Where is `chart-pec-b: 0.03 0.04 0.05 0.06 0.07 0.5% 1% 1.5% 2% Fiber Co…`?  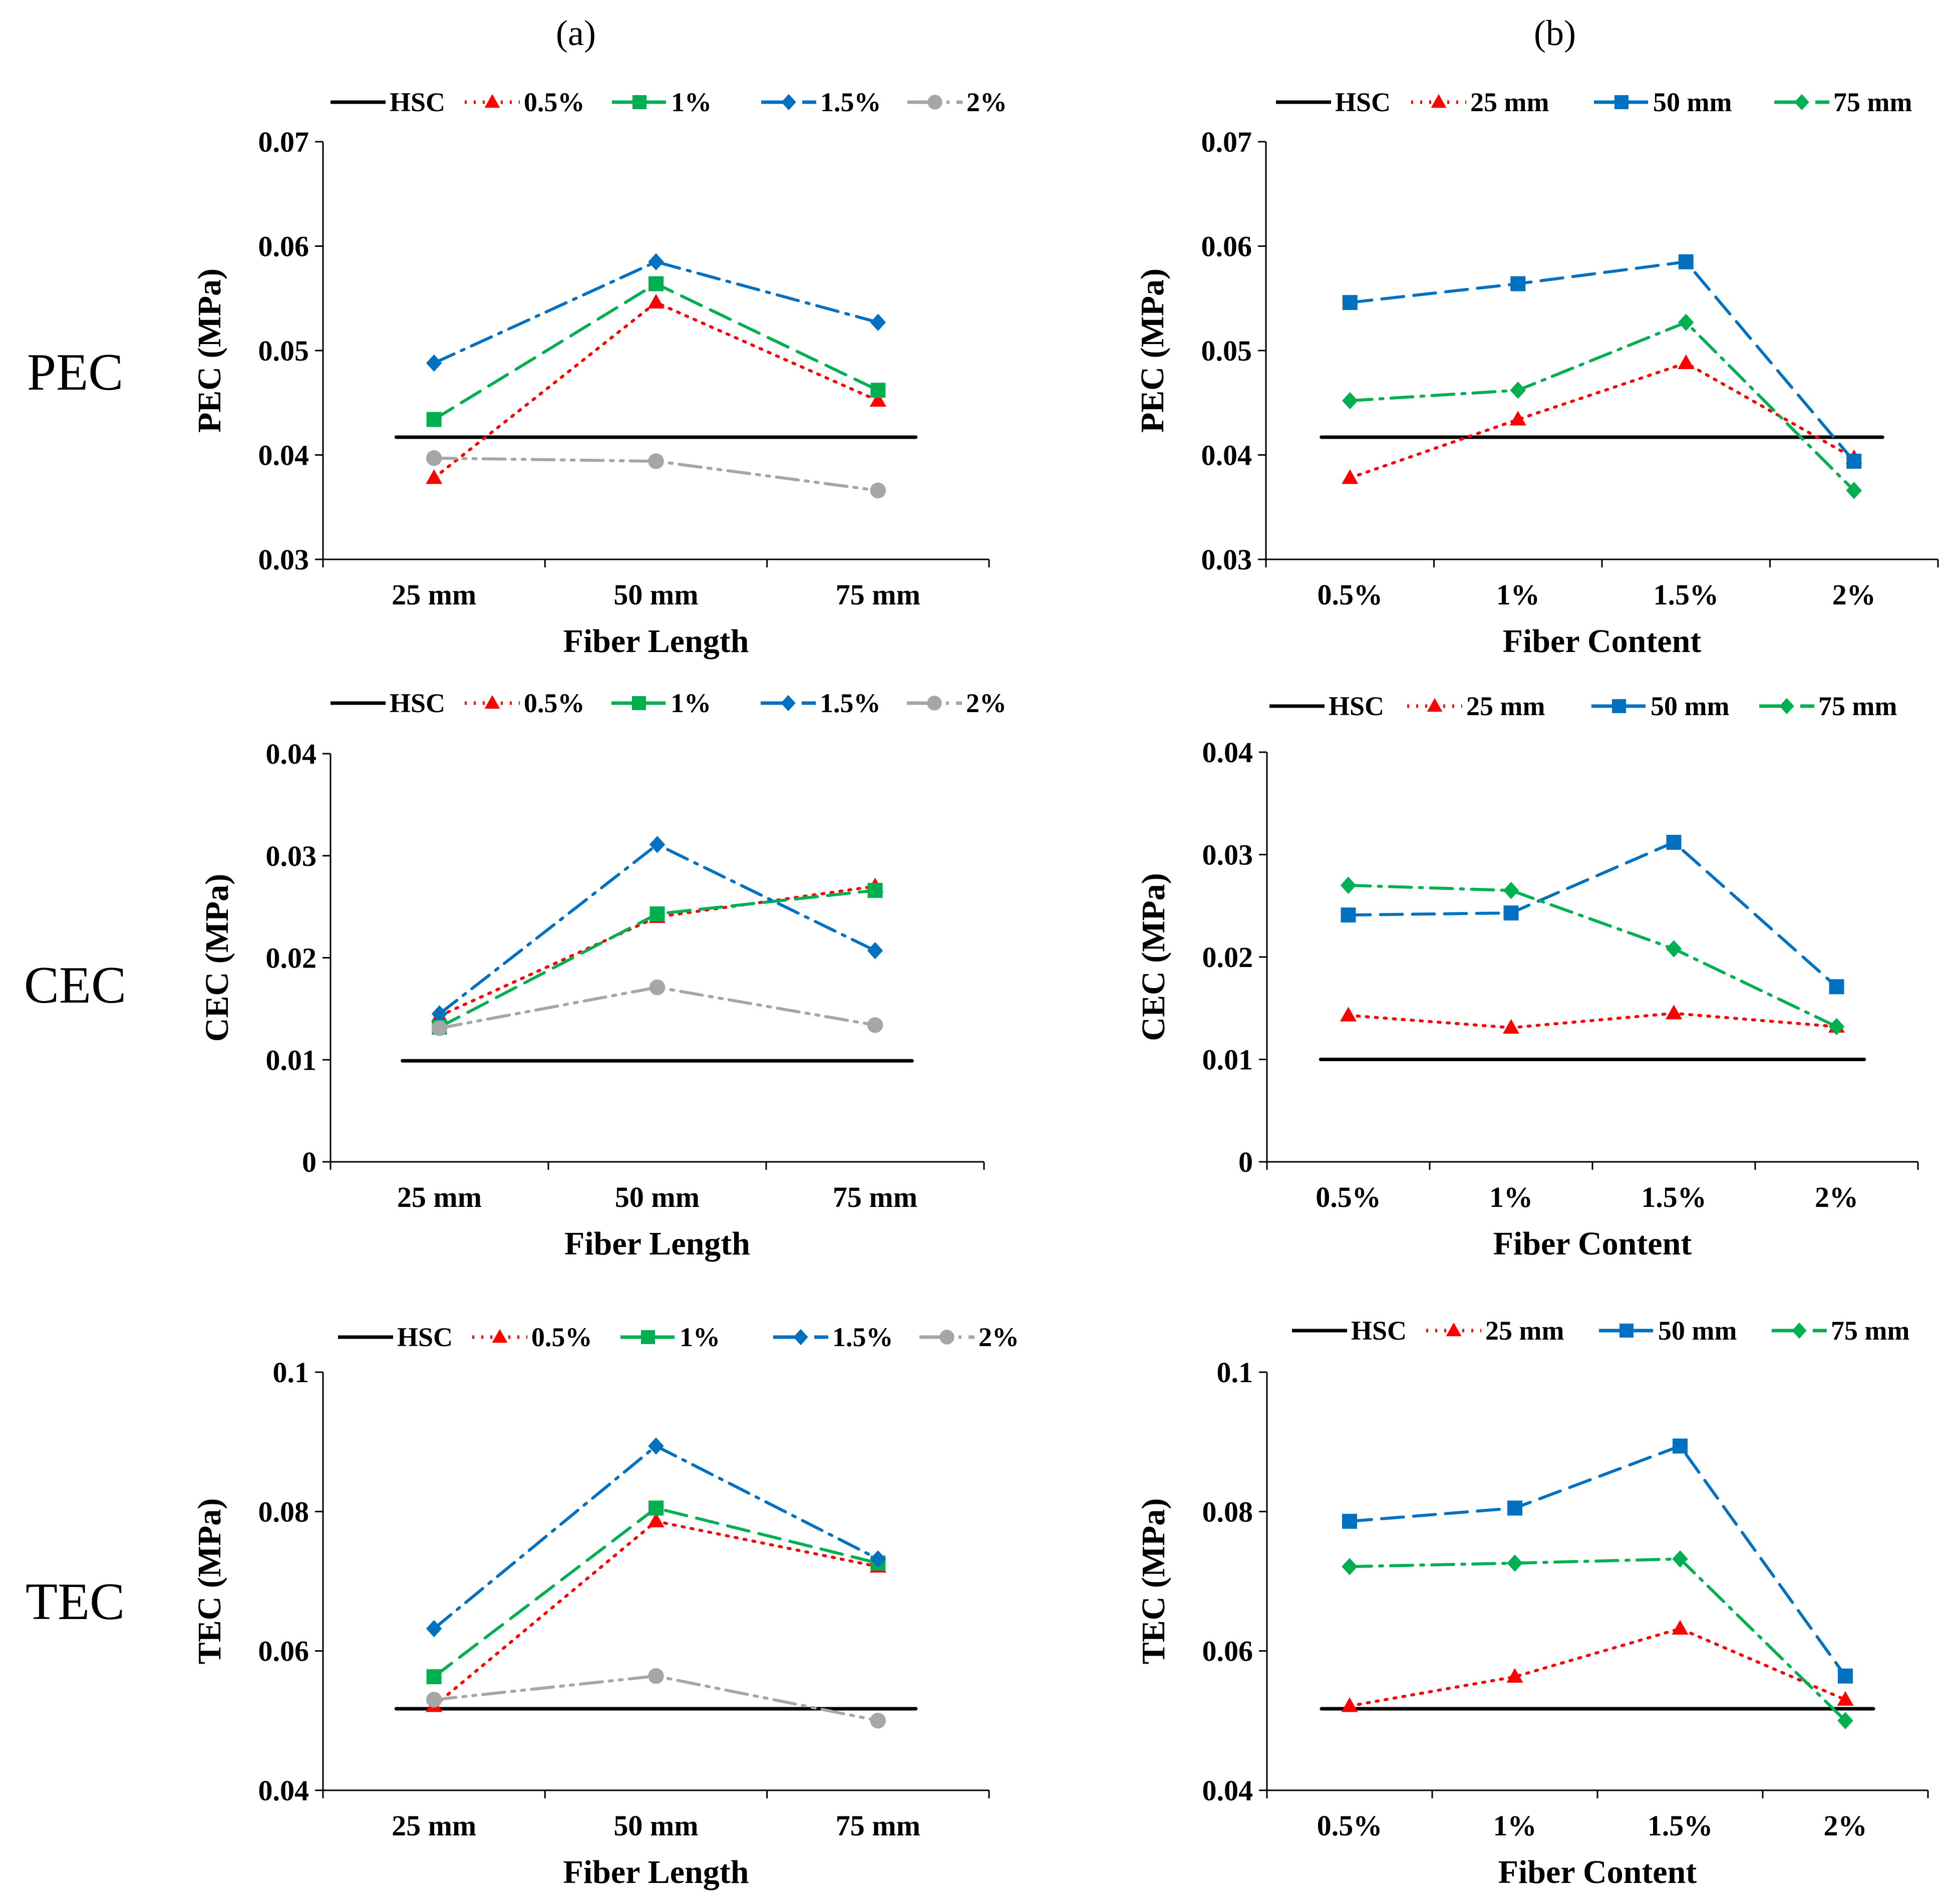 chart-pec-b: 0.03 0.04 0.05 0.06 0.07 0.5% 1% 1.5% 2% Fiber Co… is located at coordinates (1536, 373).